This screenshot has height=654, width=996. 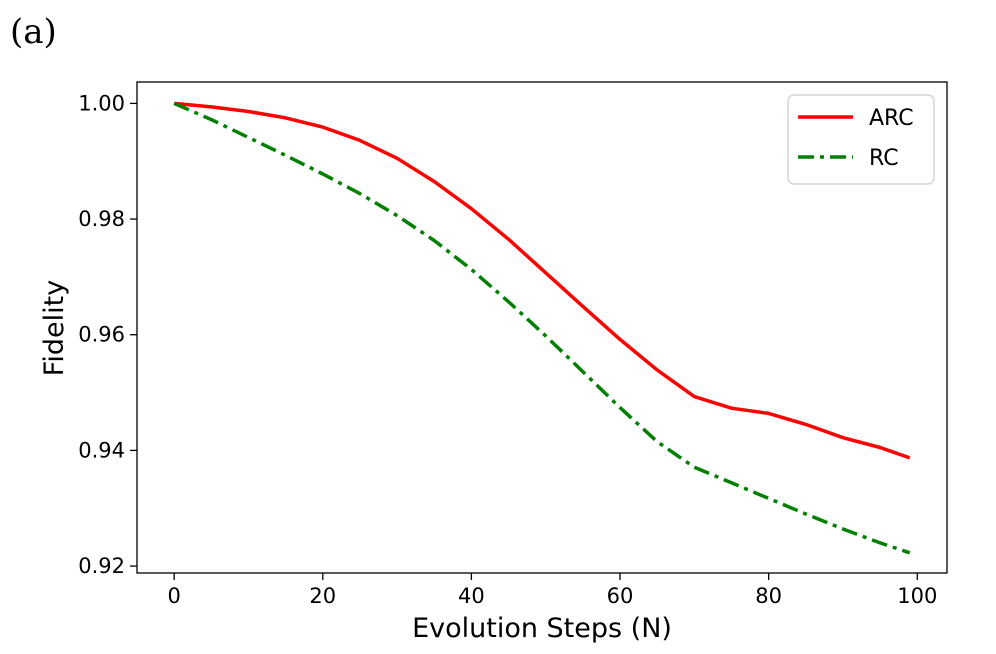 I want to click on y-axis-label: Fidelity, so click(x=54, y=328).